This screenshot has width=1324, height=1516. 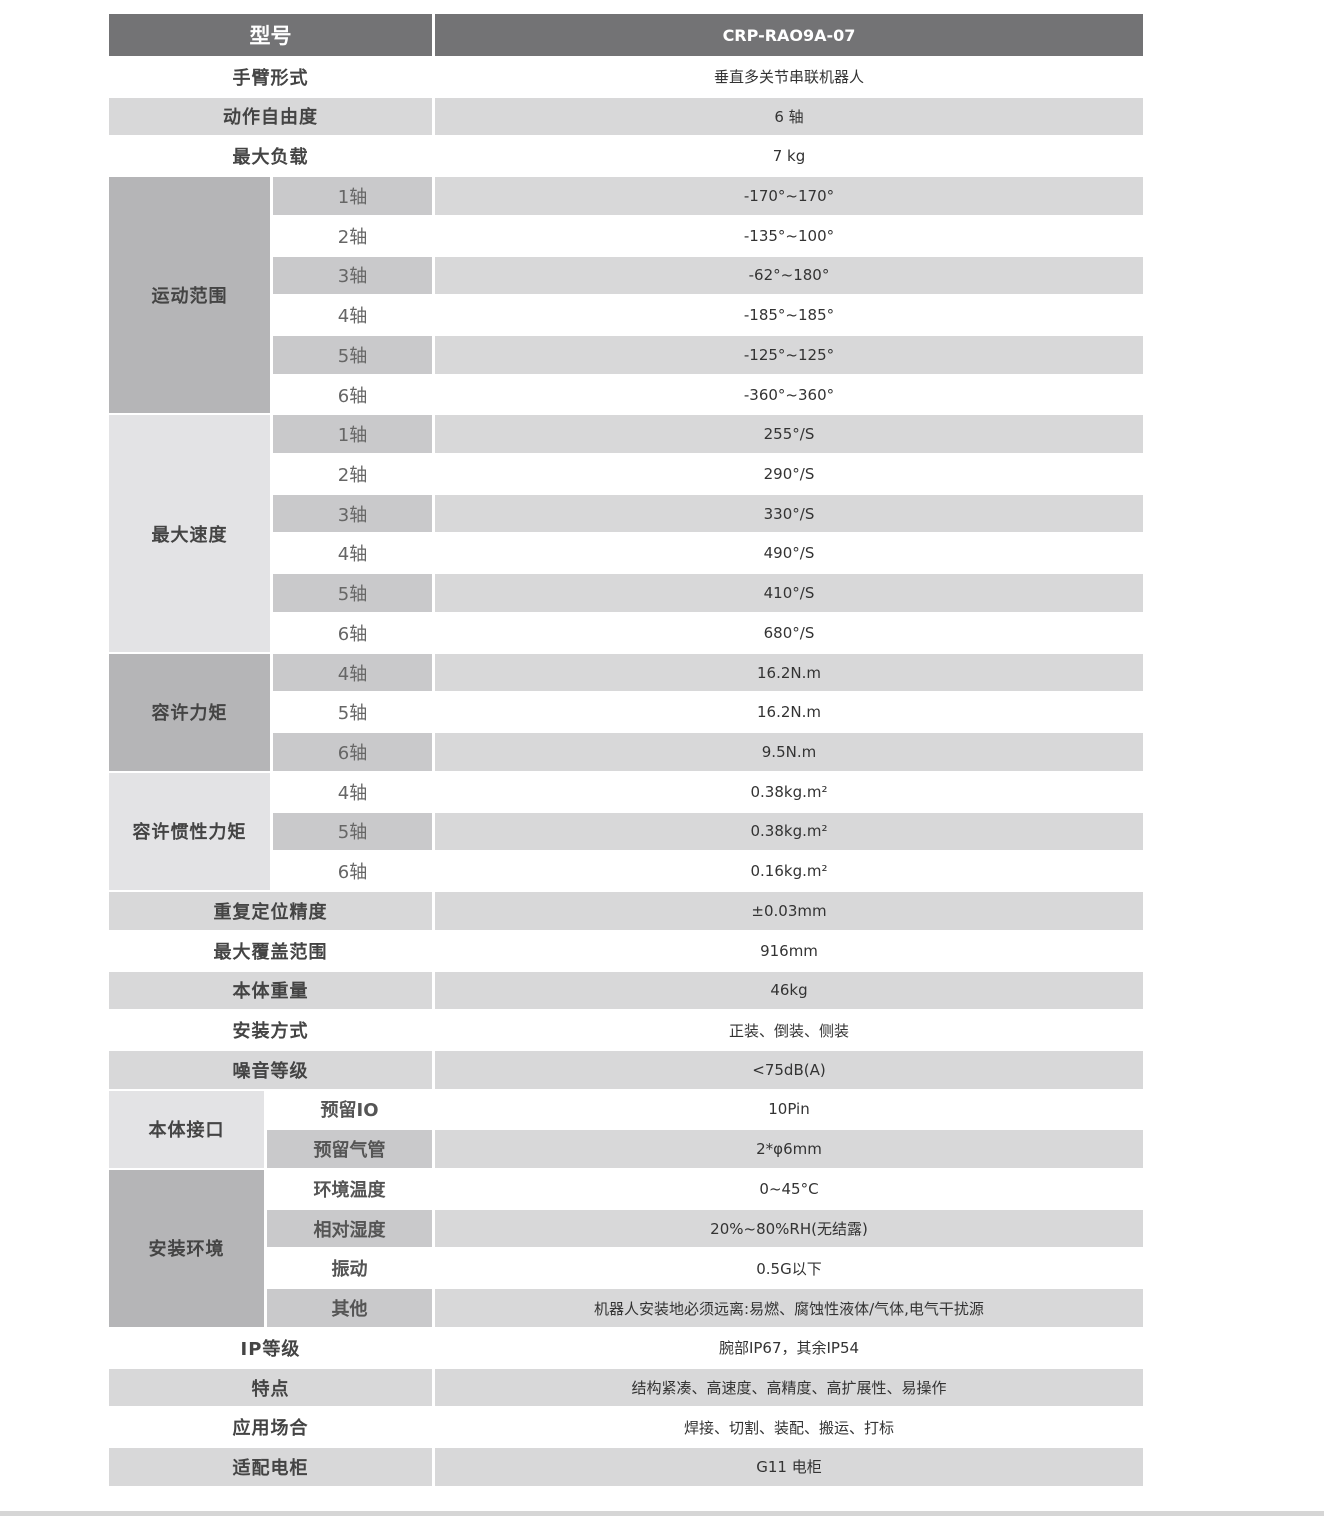 What do you see at coordinates (789, 35) in the screenshot?
I see `model-value: CRP-RAO9A-07` at bounding box center [789, 35].